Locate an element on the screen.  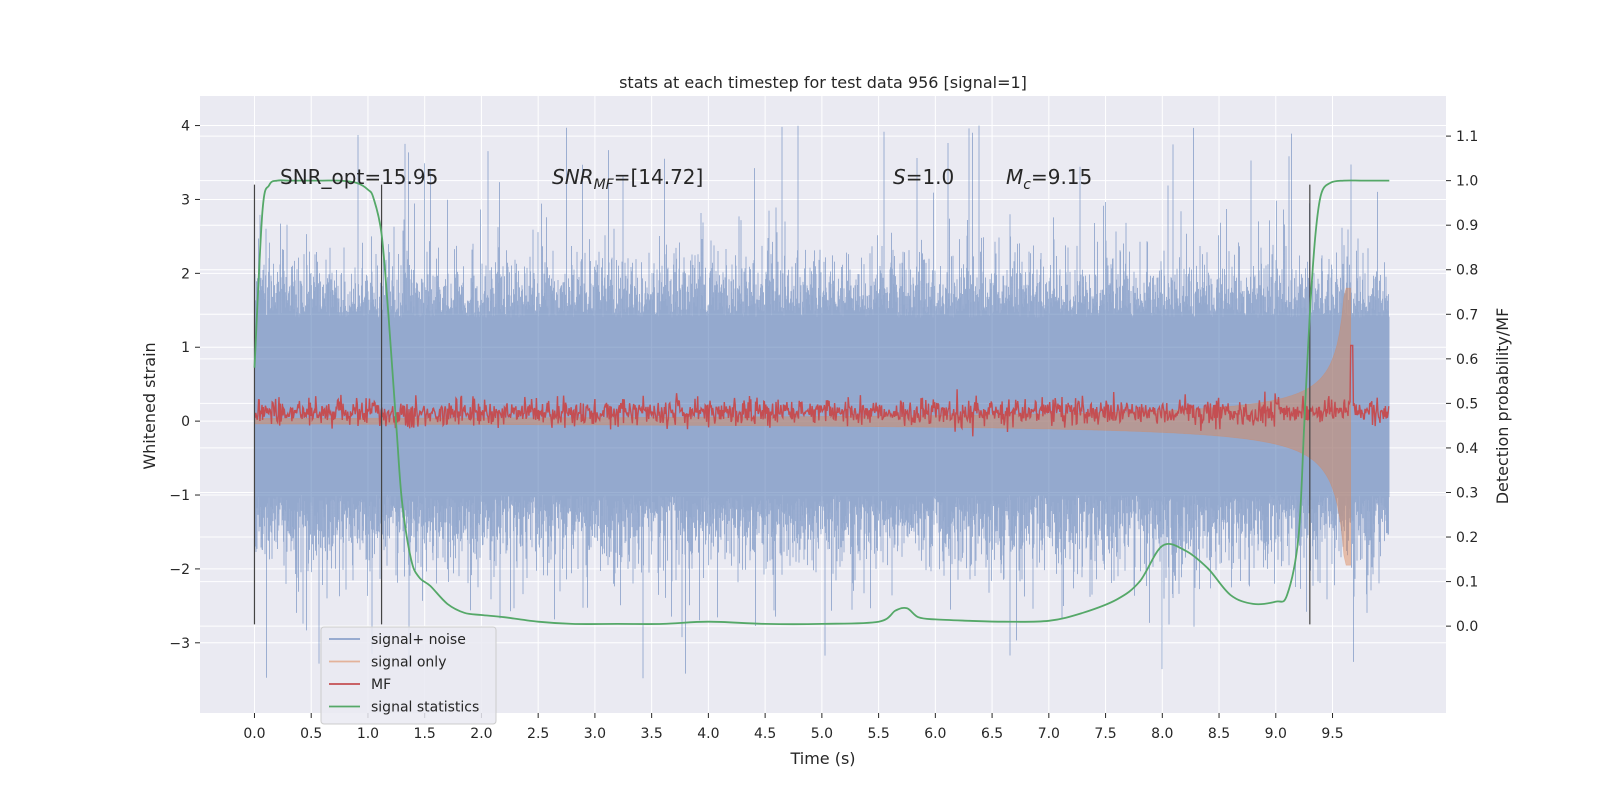
y2-tick-label: 0.7 is located at coordinates (1467, 315).